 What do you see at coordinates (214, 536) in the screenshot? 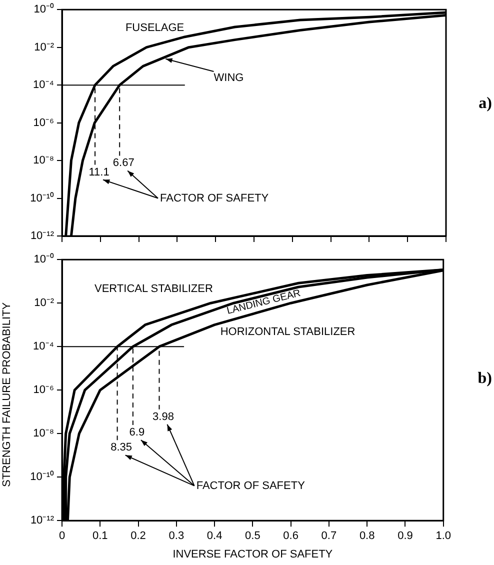
I see `x-tick-label: 0.4` at bounding box center [214, 536].